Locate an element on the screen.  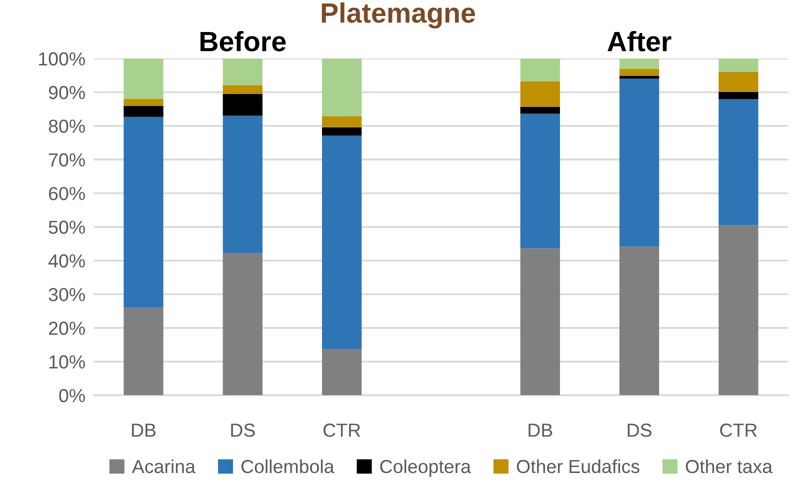
text: After is located at coordinates (640, 41).